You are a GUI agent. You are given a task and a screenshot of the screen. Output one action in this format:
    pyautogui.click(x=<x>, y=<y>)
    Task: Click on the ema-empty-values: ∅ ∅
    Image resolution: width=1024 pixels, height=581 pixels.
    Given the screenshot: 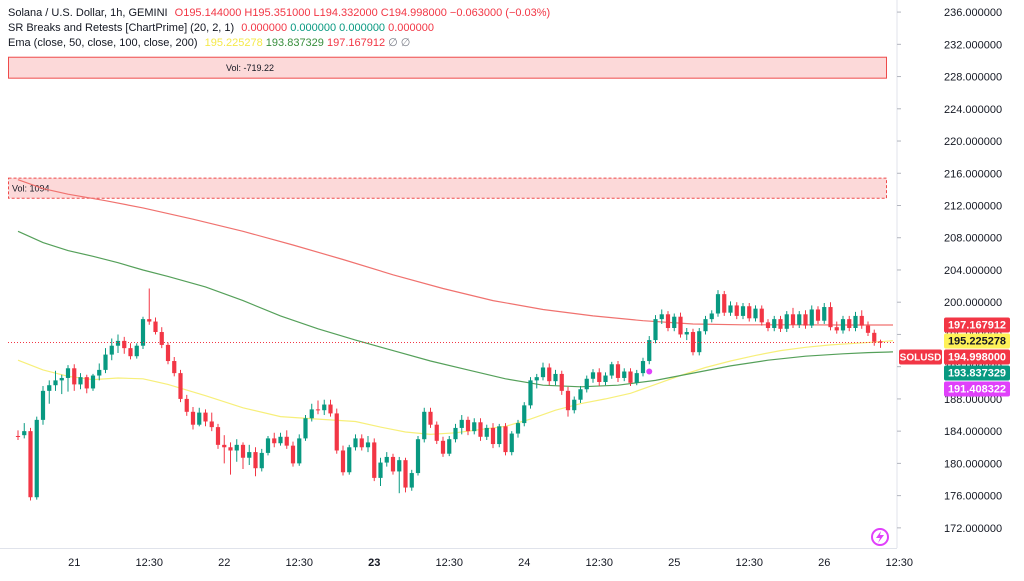 What is the action you would take?
    pyautogui.click(x=399, y=43)
    